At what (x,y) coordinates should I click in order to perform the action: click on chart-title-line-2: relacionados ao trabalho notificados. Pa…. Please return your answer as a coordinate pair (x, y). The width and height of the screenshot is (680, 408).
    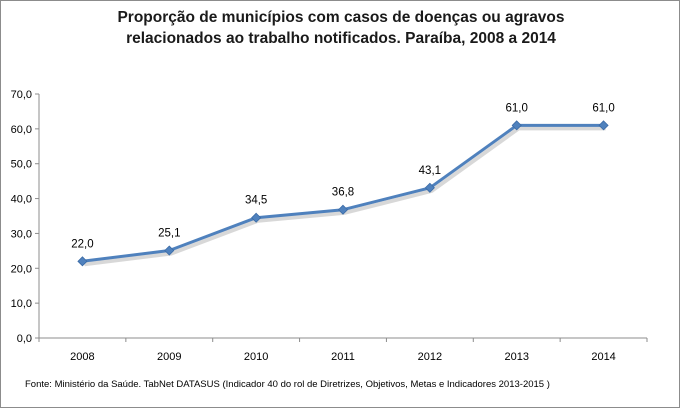
    Looking at the image, I should click on (341, 38).